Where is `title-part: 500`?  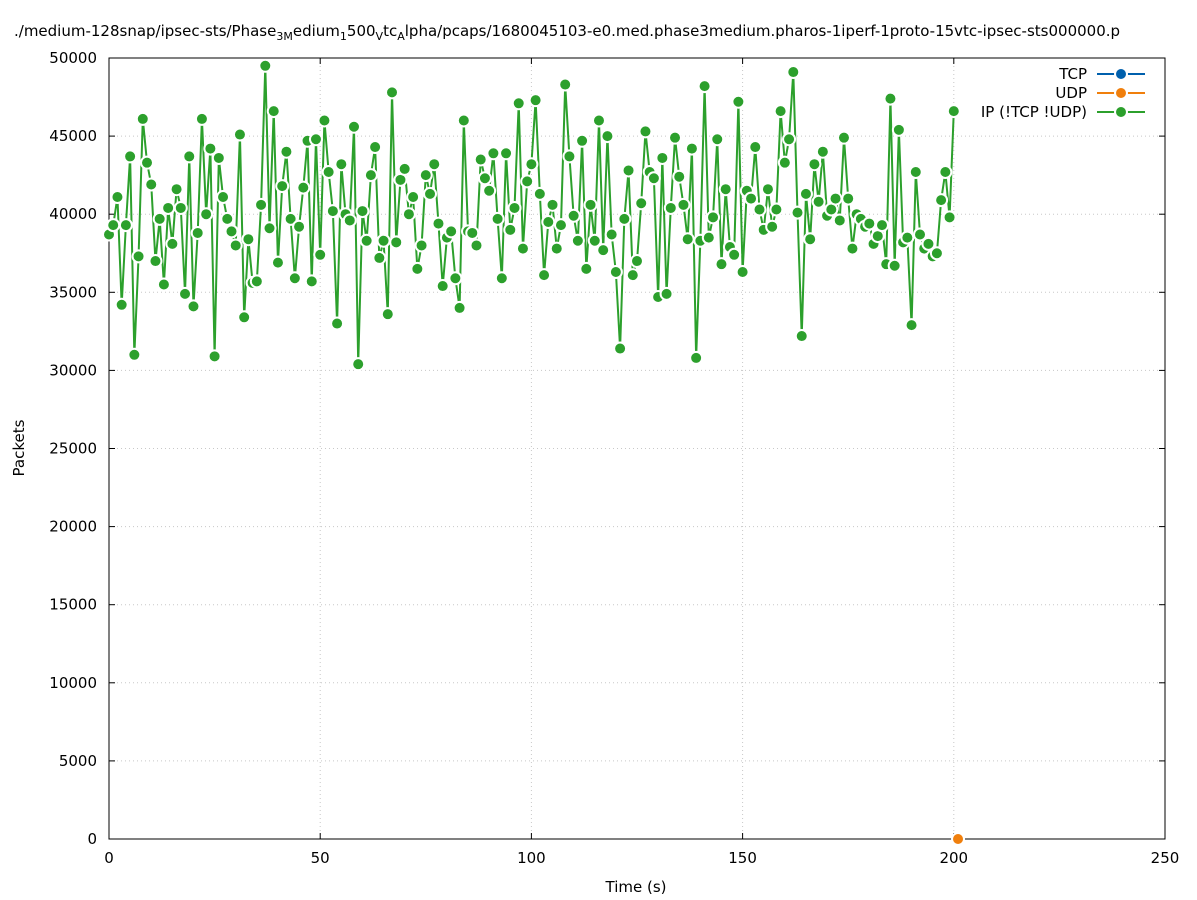
title-part: 500 is located at coordinates (361, 31).